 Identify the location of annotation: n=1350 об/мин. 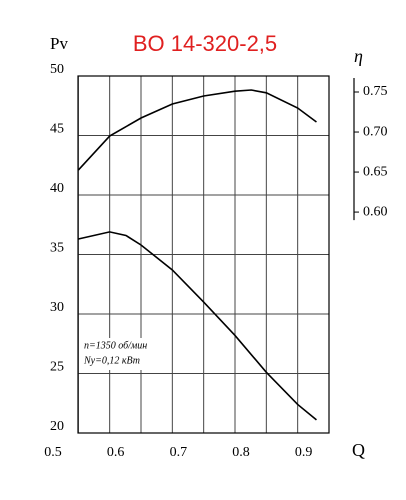
(115, 345).